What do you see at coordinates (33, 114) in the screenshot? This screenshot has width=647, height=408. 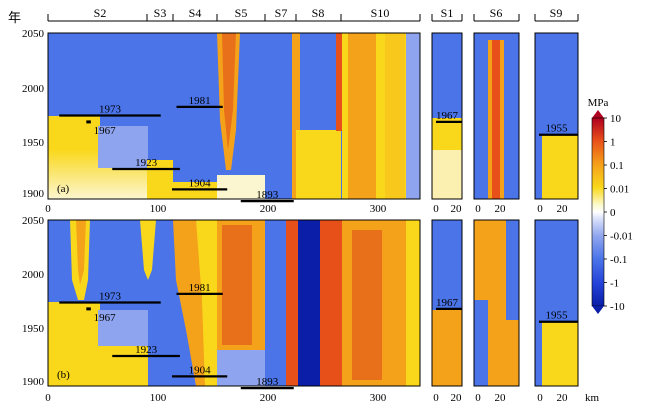 I see `y-axis-a: 2050 2000 1950 1900` at bounding box center [33, 114].